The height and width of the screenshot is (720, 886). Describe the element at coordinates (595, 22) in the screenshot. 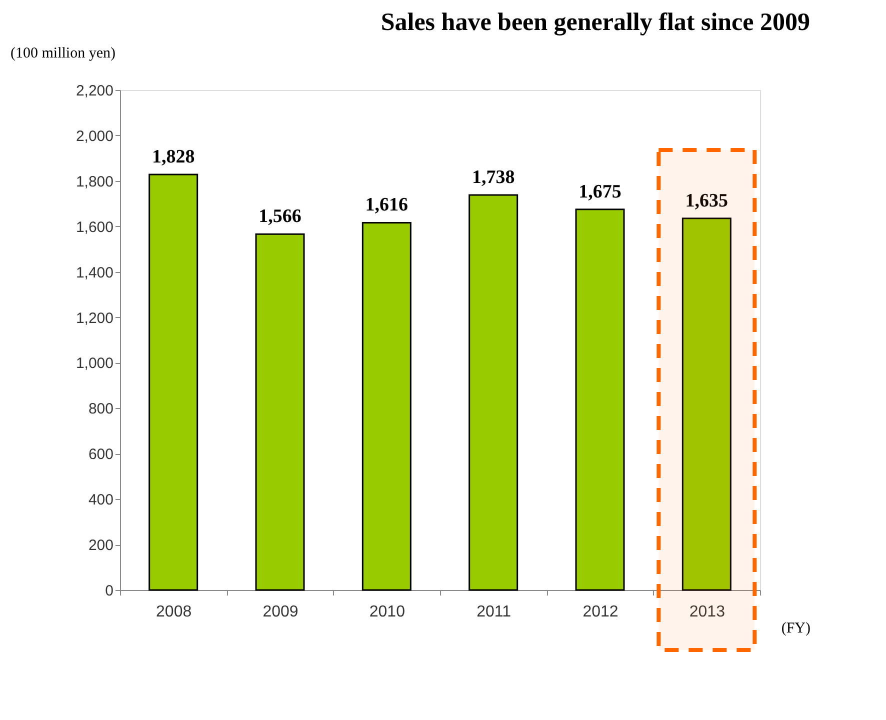

I see `chart-title: Sales have been generally flat since 2009` at that location.